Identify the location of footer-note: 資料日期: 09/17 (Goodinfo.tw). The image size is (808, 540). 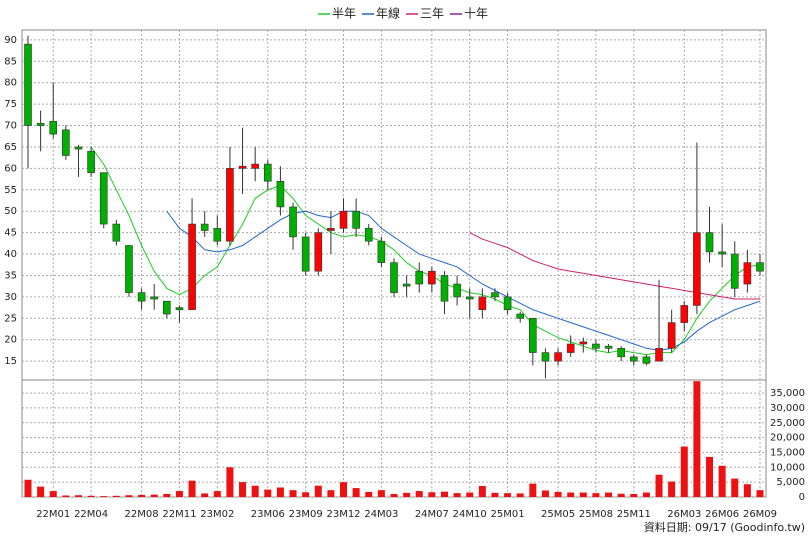
(724, 527).